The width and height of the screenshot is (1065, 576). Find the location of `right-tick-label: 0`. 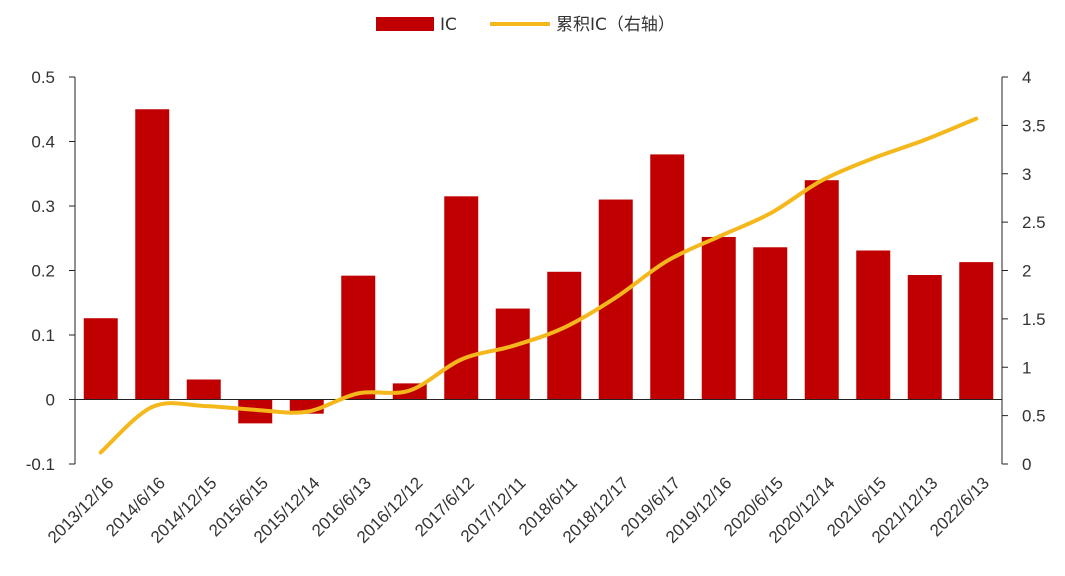

right-tick-label: 0 is located at coordinates (1026, 464).